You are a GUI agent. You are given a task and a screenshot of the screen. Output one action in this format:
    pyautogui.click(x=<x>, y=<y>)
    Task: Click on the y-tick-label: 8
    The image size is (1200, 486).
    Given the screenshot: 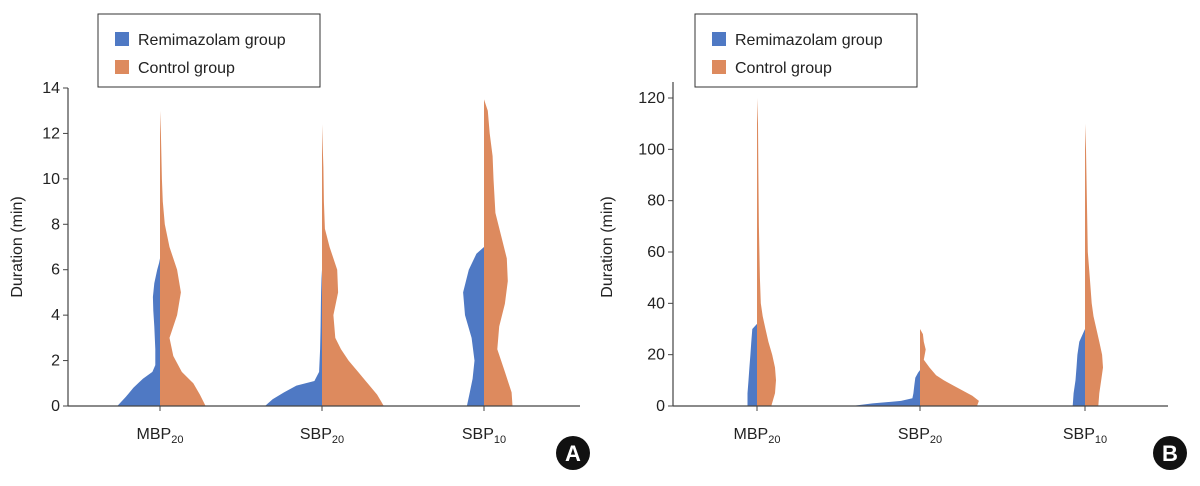 What is the action you would take?
    pyautogui.click(x=55, y=224)
    